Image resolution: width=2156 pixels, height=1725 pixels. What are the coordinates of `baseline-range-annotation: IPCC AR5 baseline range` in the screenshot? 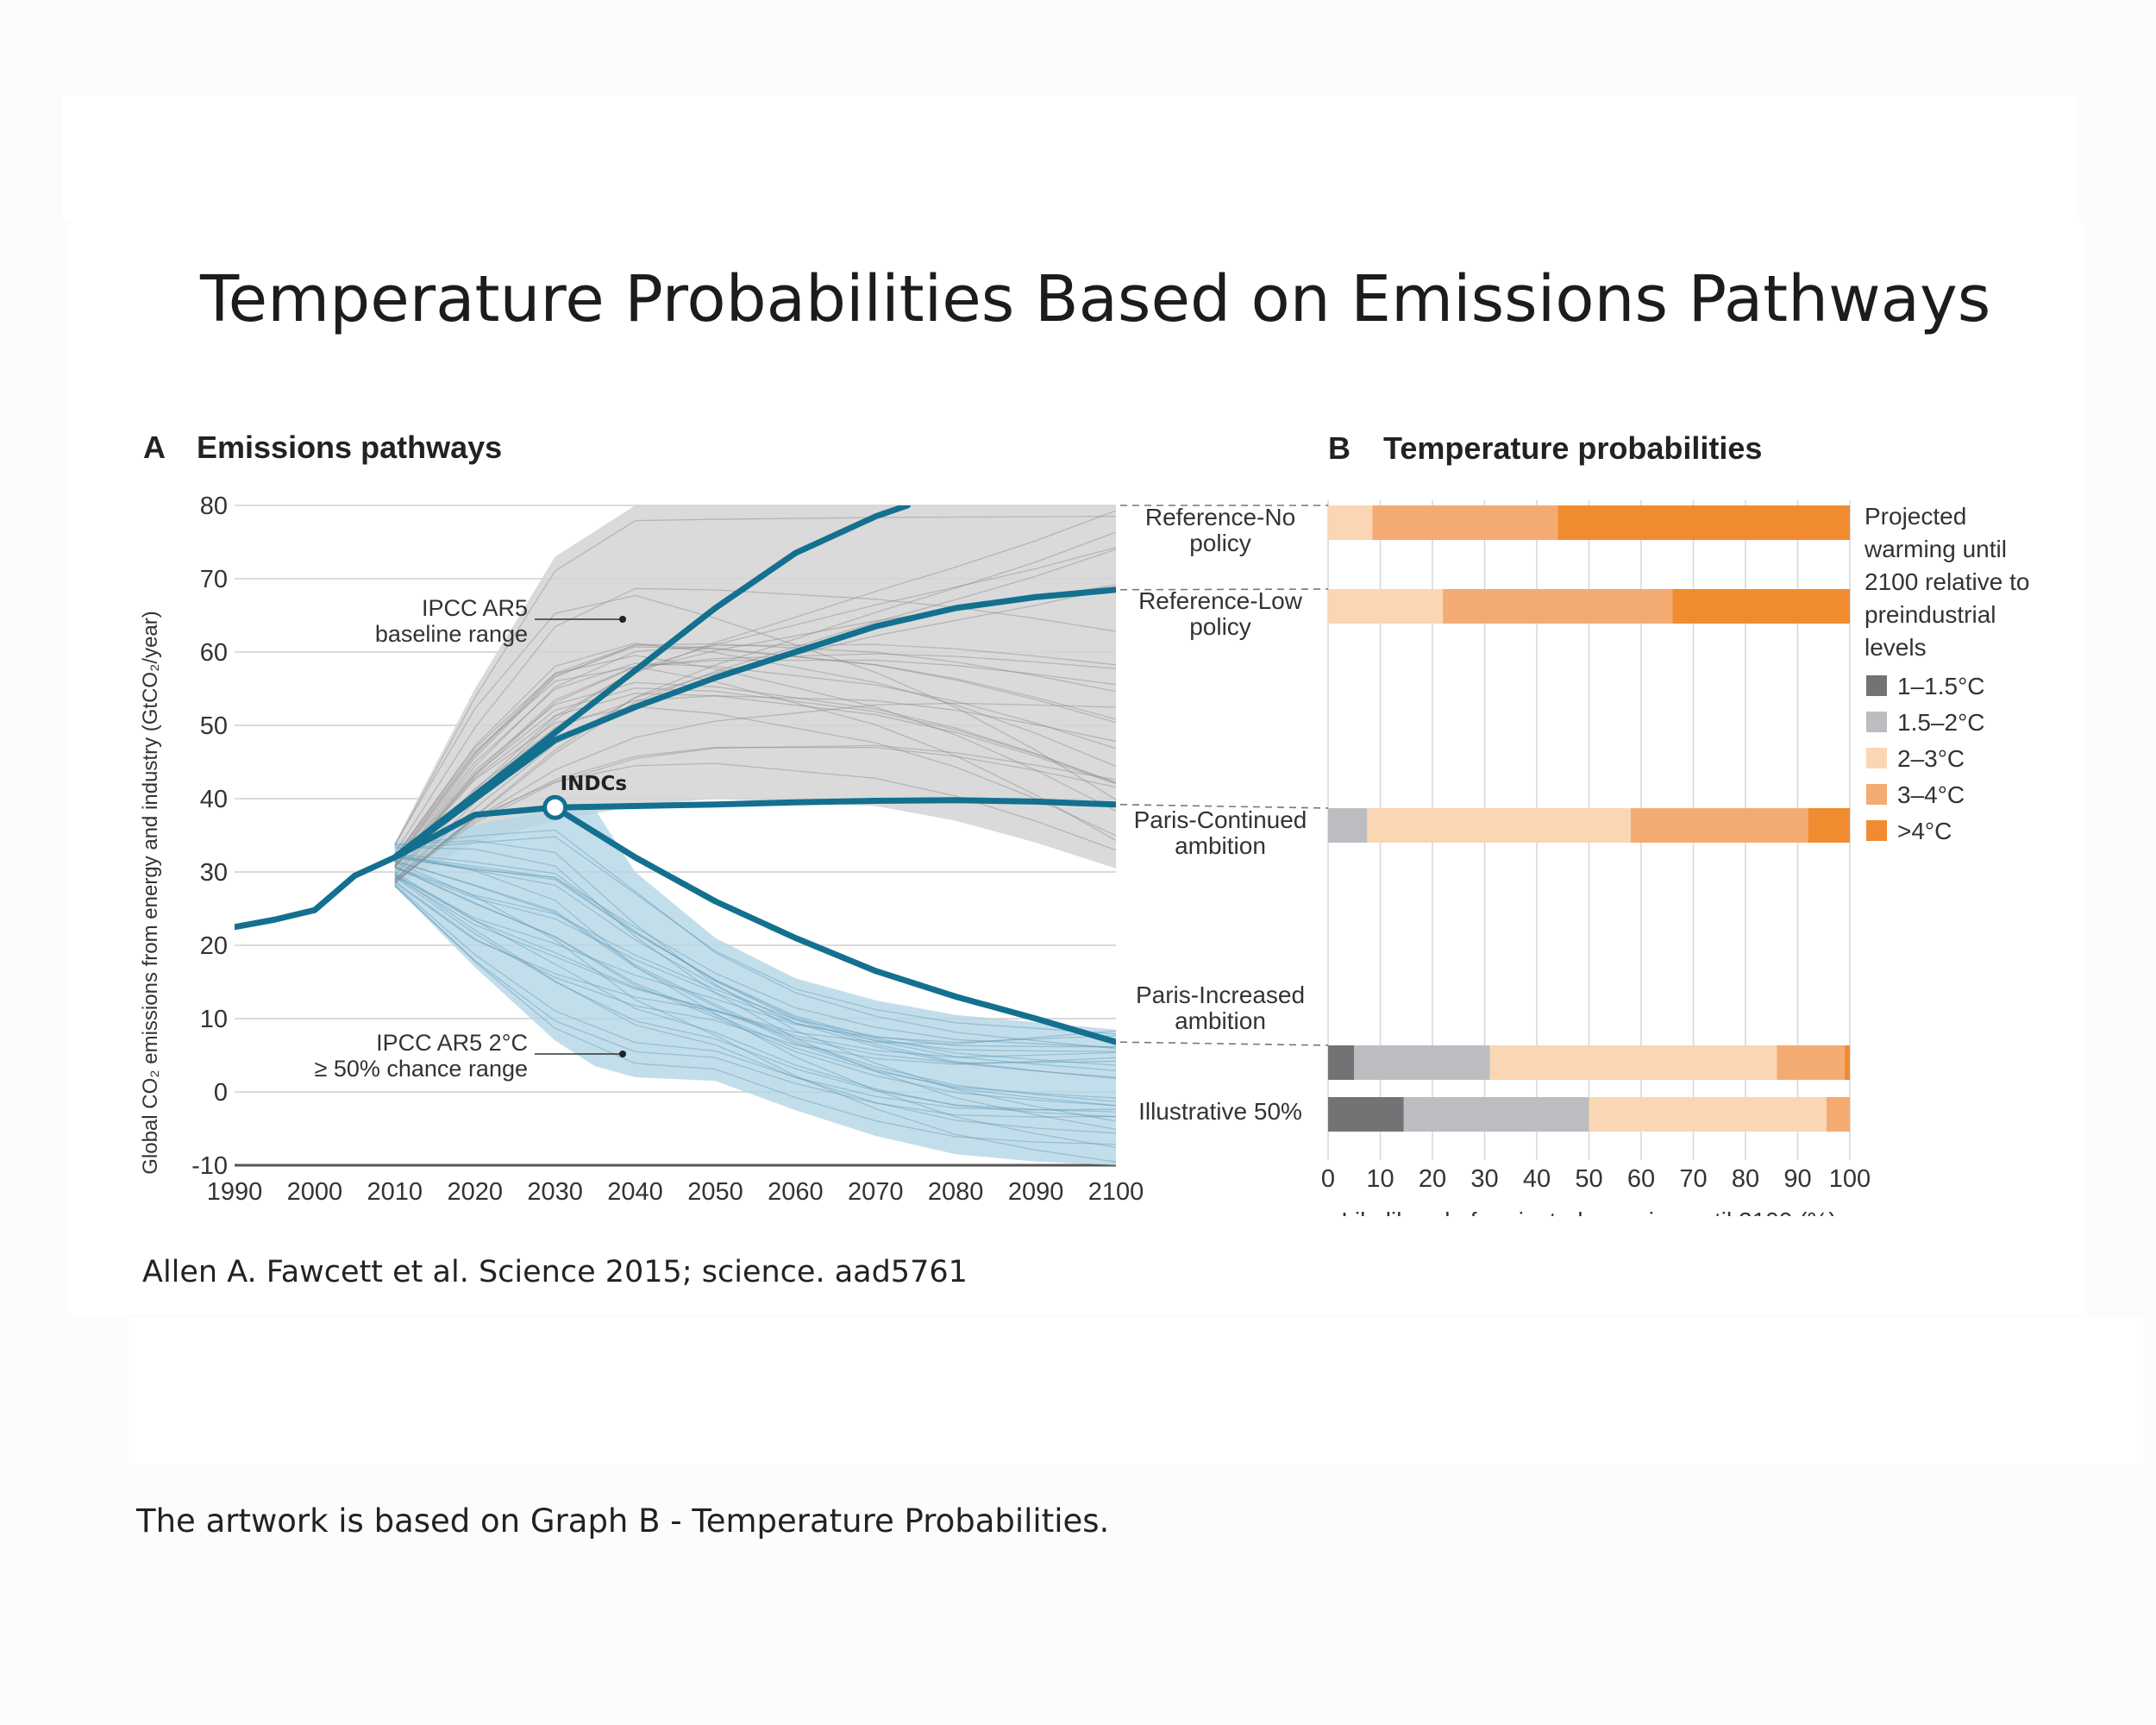 It's located at (500, 621).